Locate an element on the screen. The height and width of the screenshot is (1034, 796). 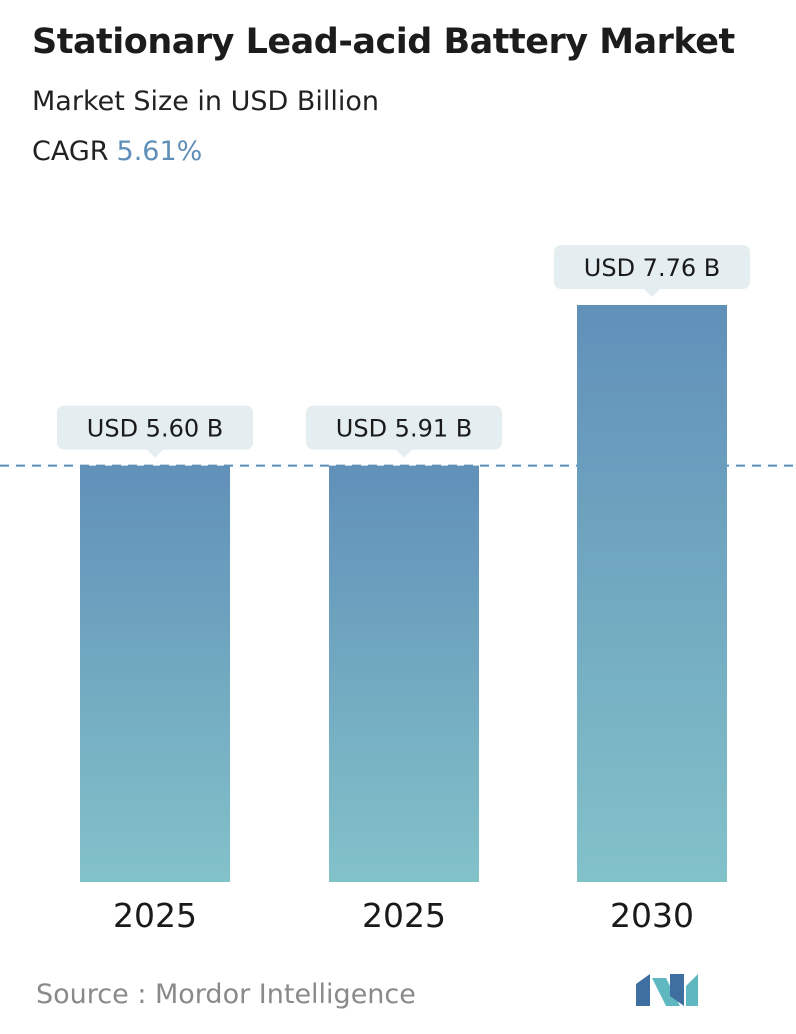
cagr-line: CAGR 5.61% is located at coordinates (117, 151).